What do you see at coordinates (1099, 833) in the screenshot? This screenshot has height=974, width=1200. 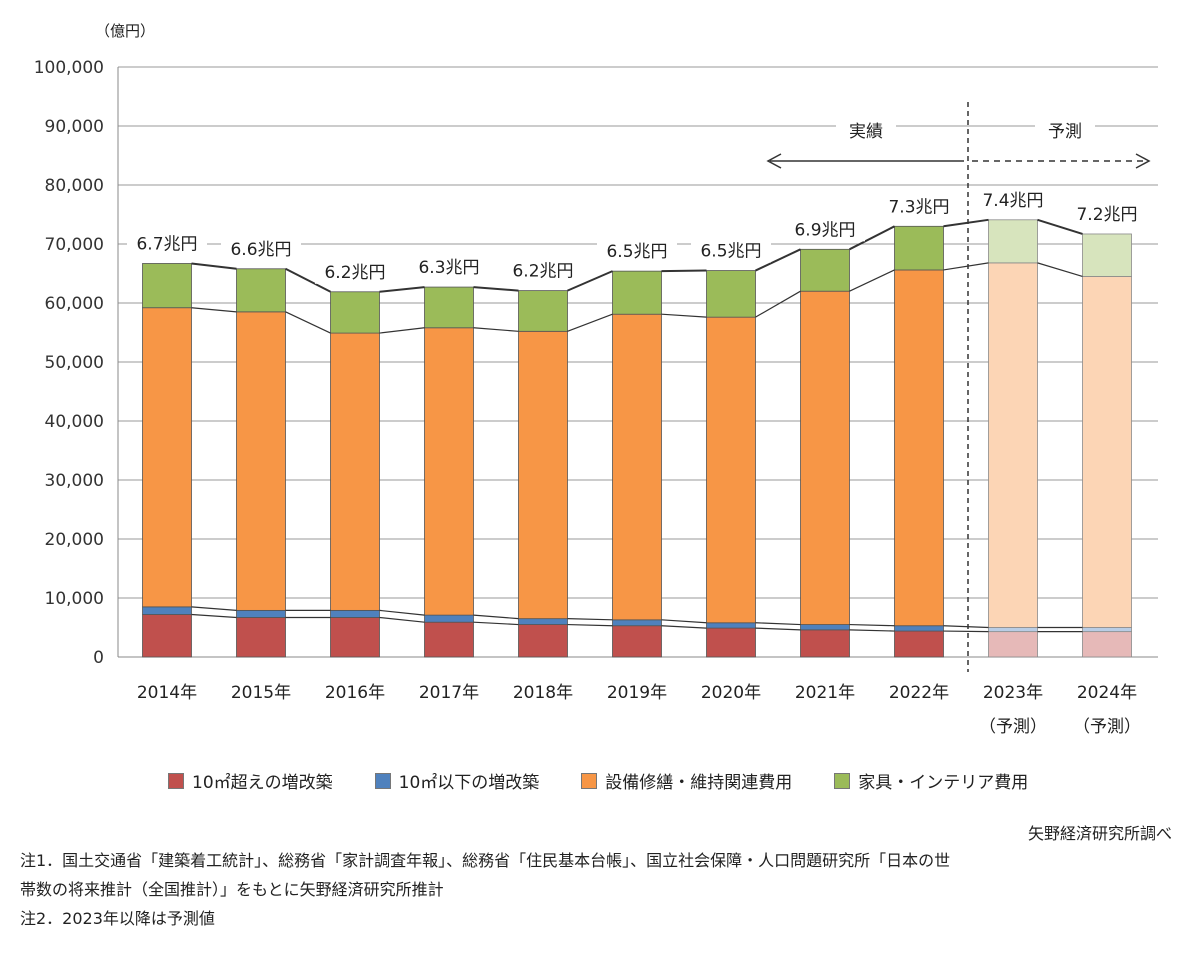 I see `source-credit: 矢野経済研究所調べ` at bounding box center [1099, 833].